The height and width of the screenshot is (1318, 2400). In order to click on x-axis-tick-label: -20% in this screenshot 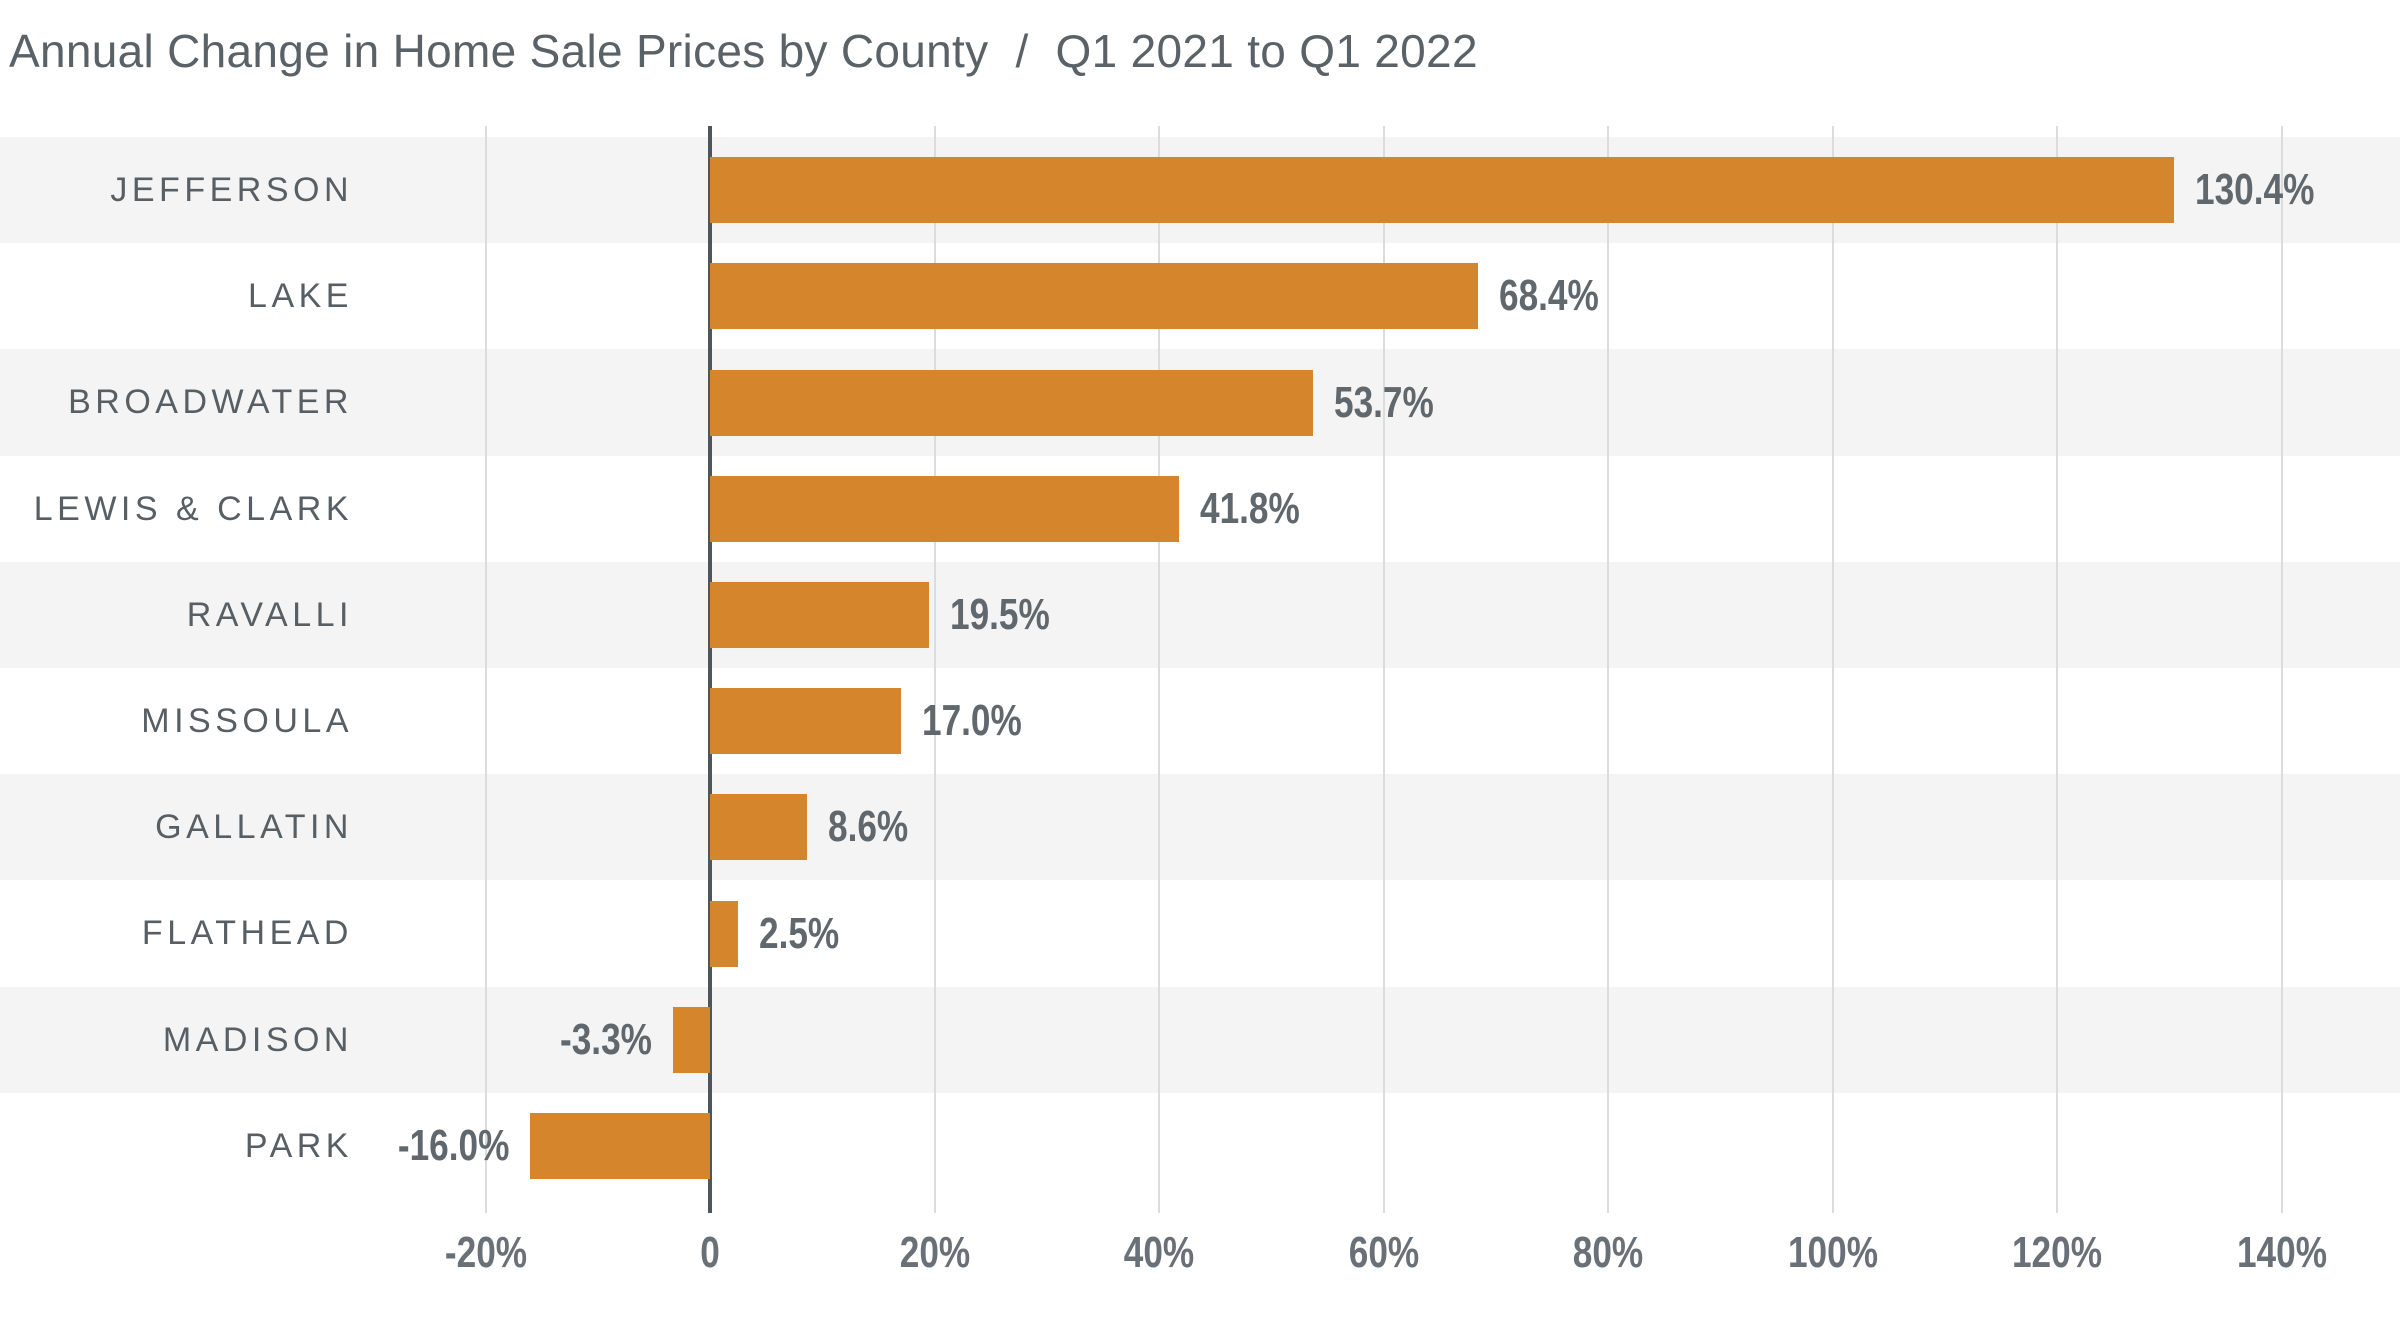, I will do `click(485, 1252)`.